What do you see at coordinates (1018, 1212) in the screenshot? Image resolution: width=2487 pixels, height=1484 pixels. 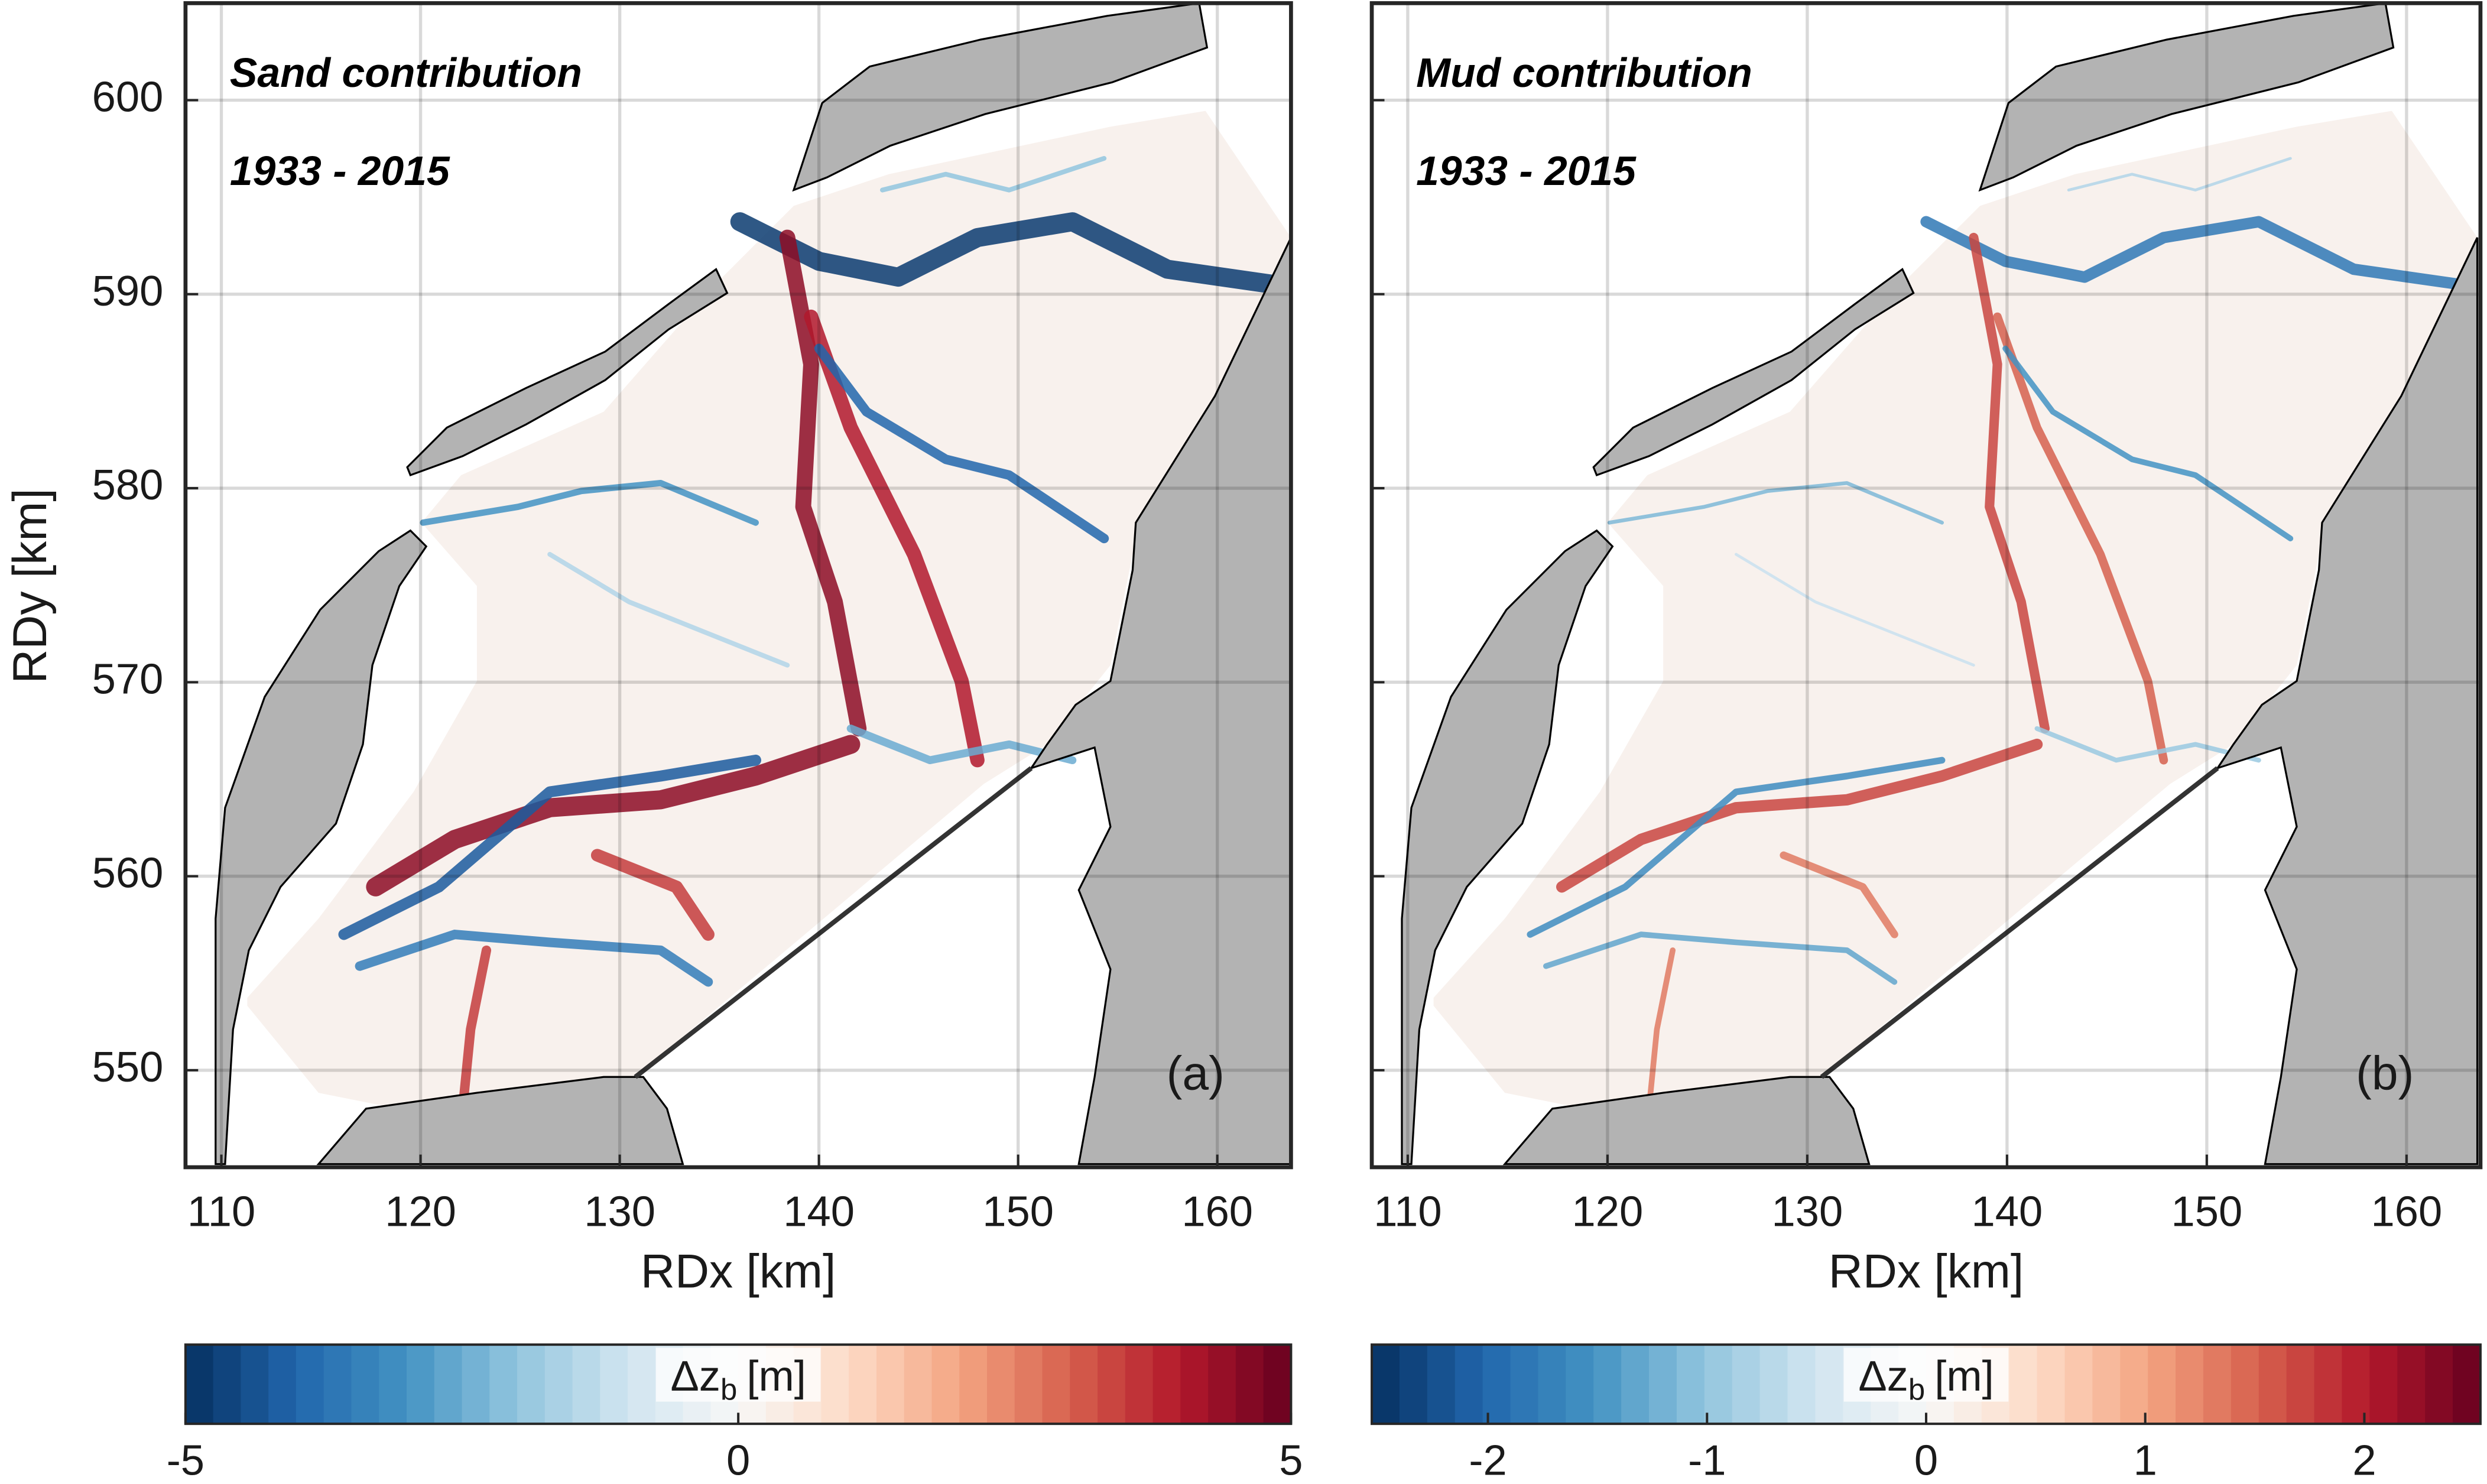 I see `x-tick-label: 150` at bounding box center [1018, 1212].